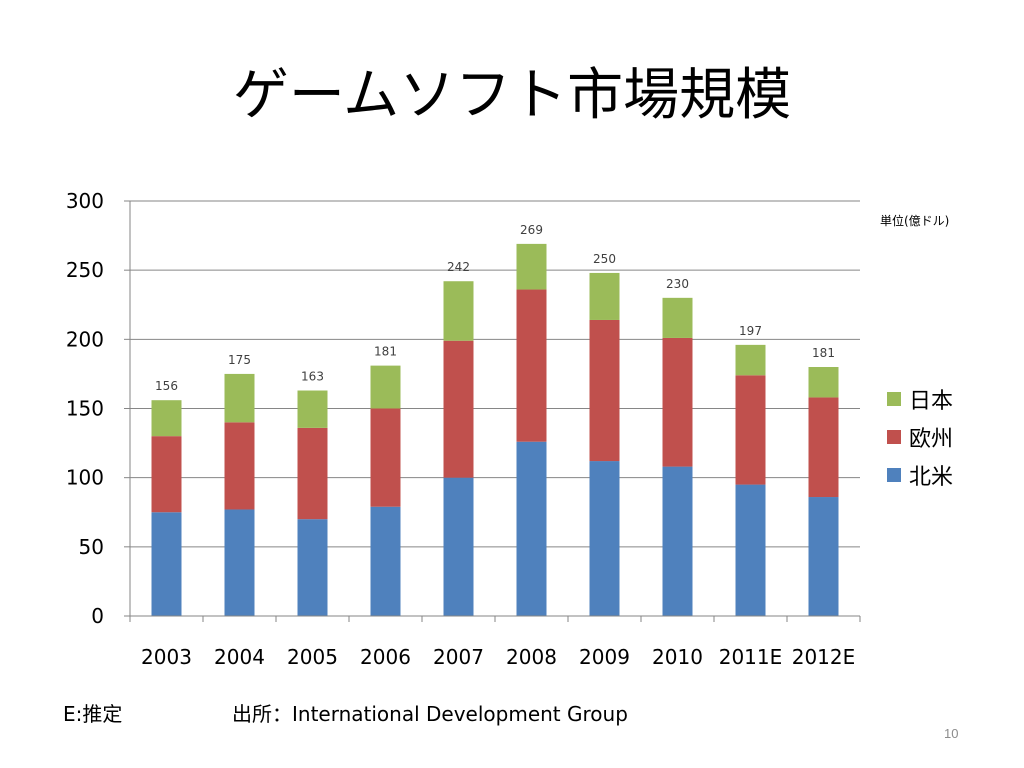  I want to click on bar-segment-2003-日本, so click(166, 418).